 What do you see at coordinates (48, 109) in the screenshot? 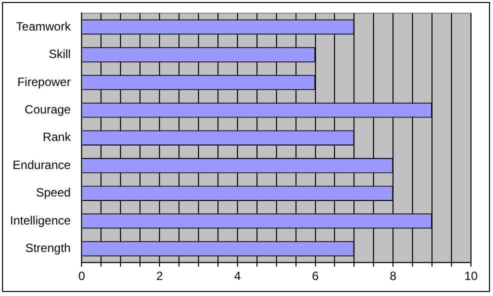
I see `y-tick-label: Courage` at bounding box center [48, 109].